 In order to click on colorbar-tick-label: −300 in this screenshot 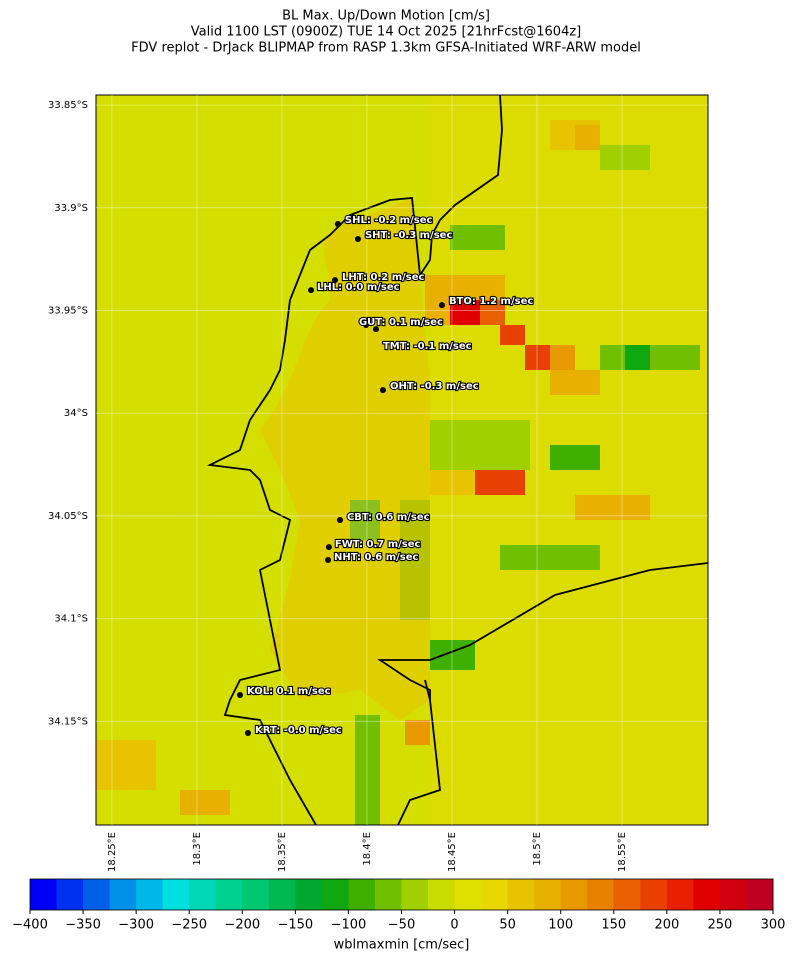, I will do `click(136, 925)`.